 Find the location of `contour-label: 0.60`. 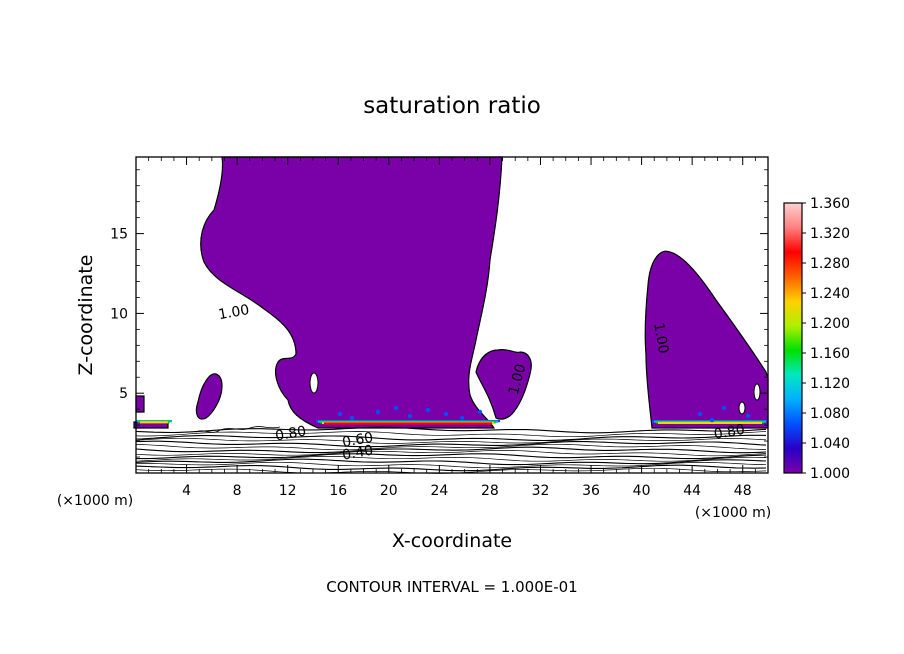

contour-label: 0.60 is located at coordinates (357, 440).